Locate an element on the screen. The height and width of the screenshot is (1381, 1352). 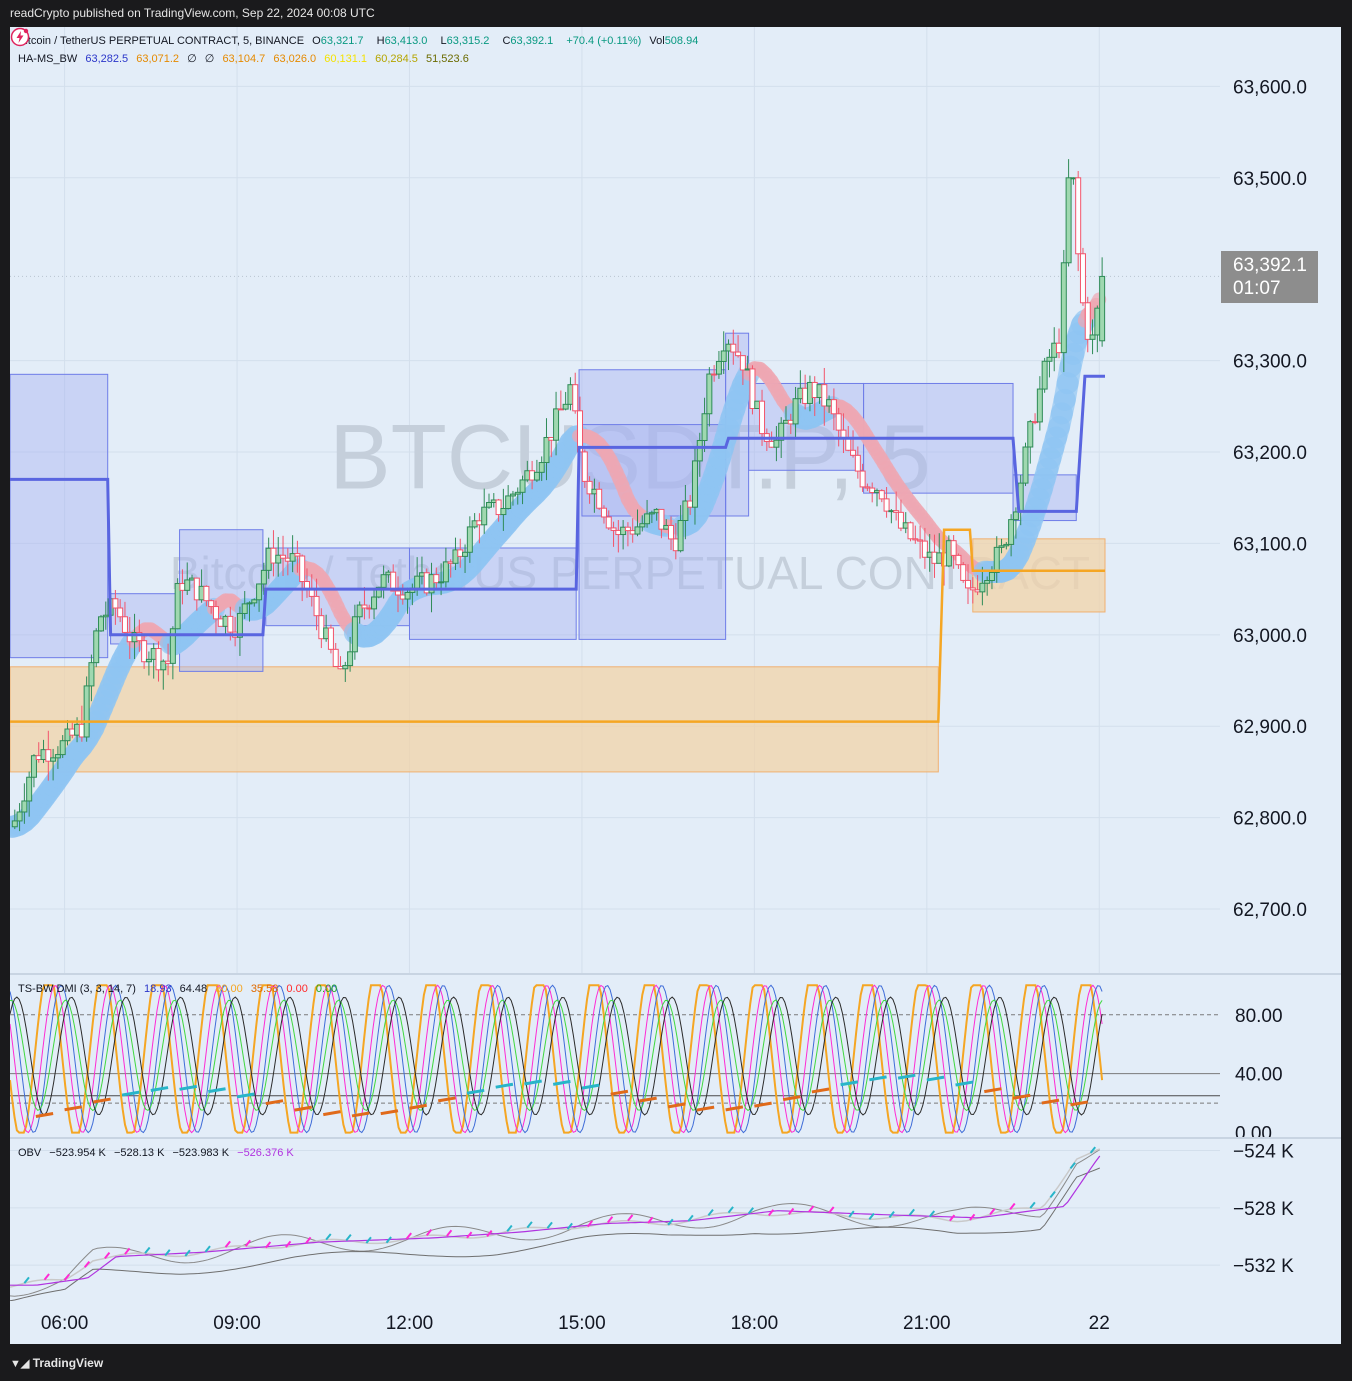
obv-upper-band is located at coordinates (555, 1223).